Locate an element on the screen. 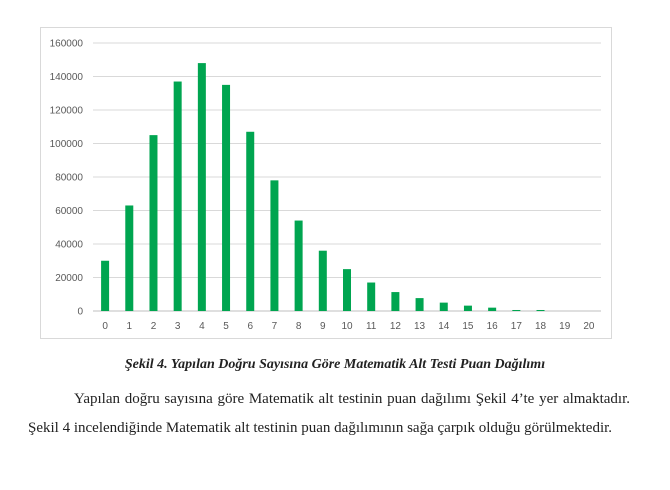 The height and width of the screenshot is (490, 670). y-tick-label: 120000 is located at coordinates (67, 111).